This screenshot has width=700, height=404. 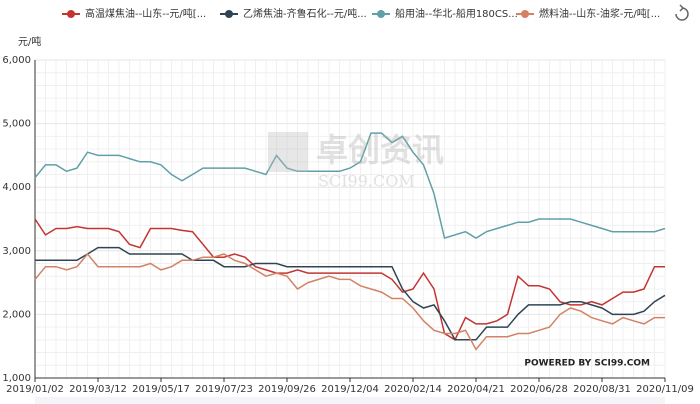 I want to click on x-tick-label: 2020/08/31, so click(x=602, y=389).